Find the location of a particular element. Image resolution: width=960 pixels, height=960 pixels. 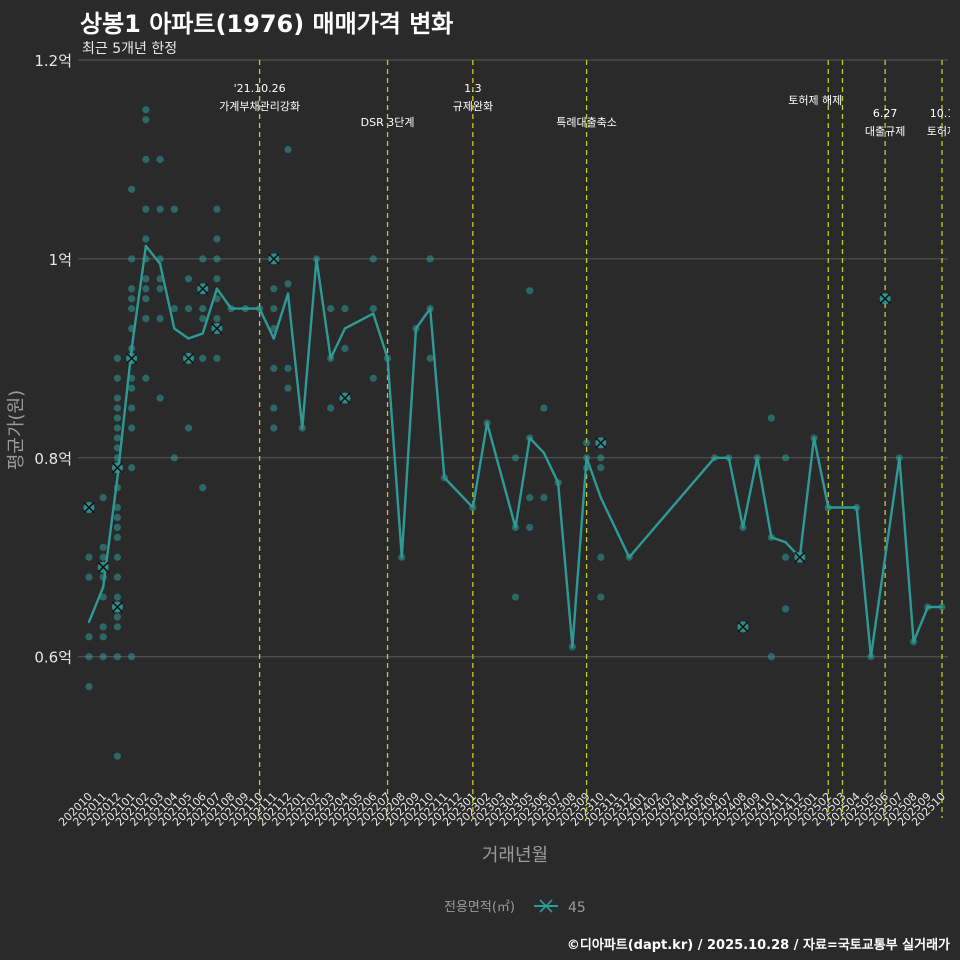

event-label: 6.27 is located at coordinates (885, 113).